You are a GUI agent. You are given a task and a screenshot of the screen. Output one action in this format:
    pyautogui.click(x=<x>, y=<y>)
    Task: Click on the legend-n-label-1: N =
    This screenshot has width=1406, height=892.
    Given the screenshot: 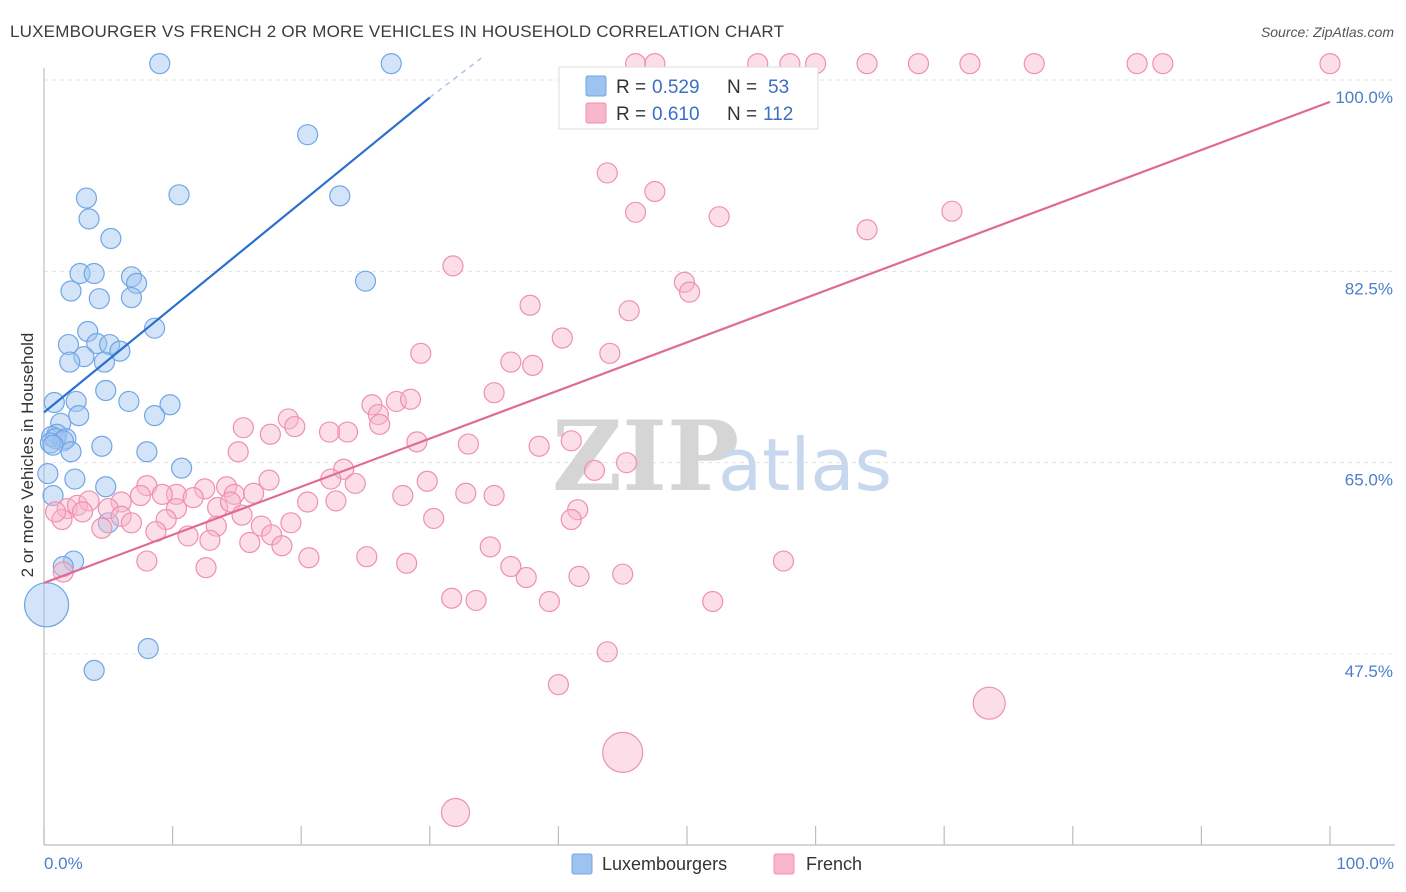 What is the action you would take?
    pyautogui.click(x=742, y=87)
    